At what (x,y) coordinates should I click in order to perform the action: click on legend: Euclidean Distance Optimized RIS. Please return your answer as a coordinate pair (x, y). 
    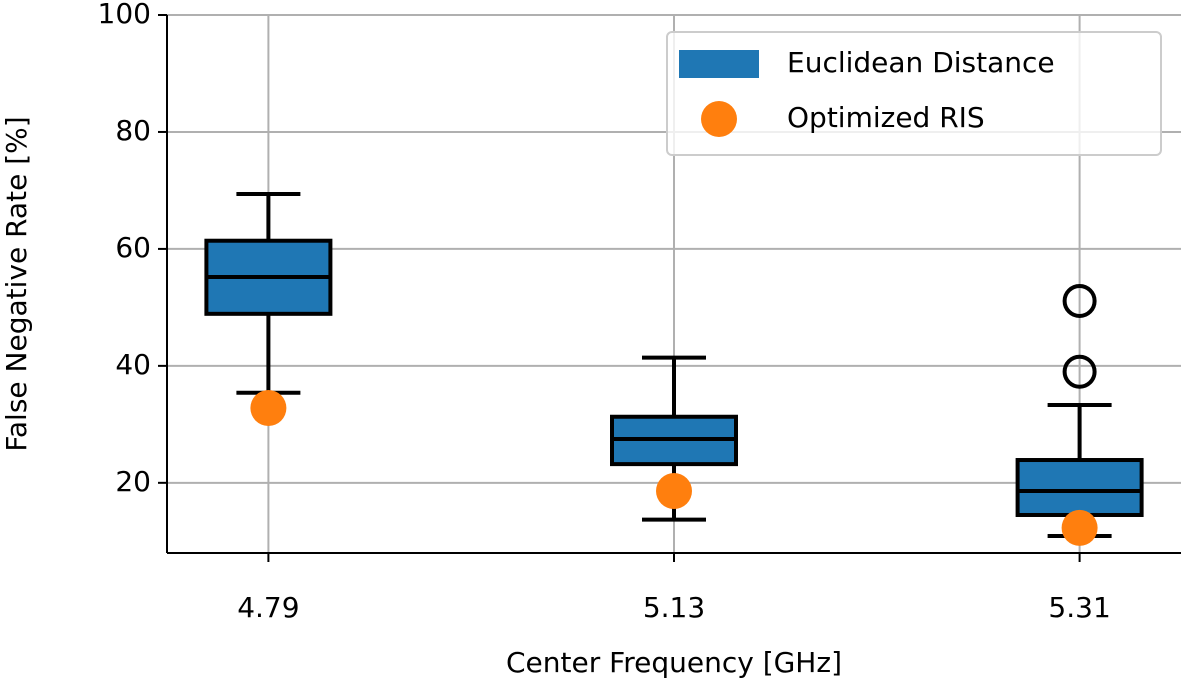
    Looking at the image, I should click on (914, 93).